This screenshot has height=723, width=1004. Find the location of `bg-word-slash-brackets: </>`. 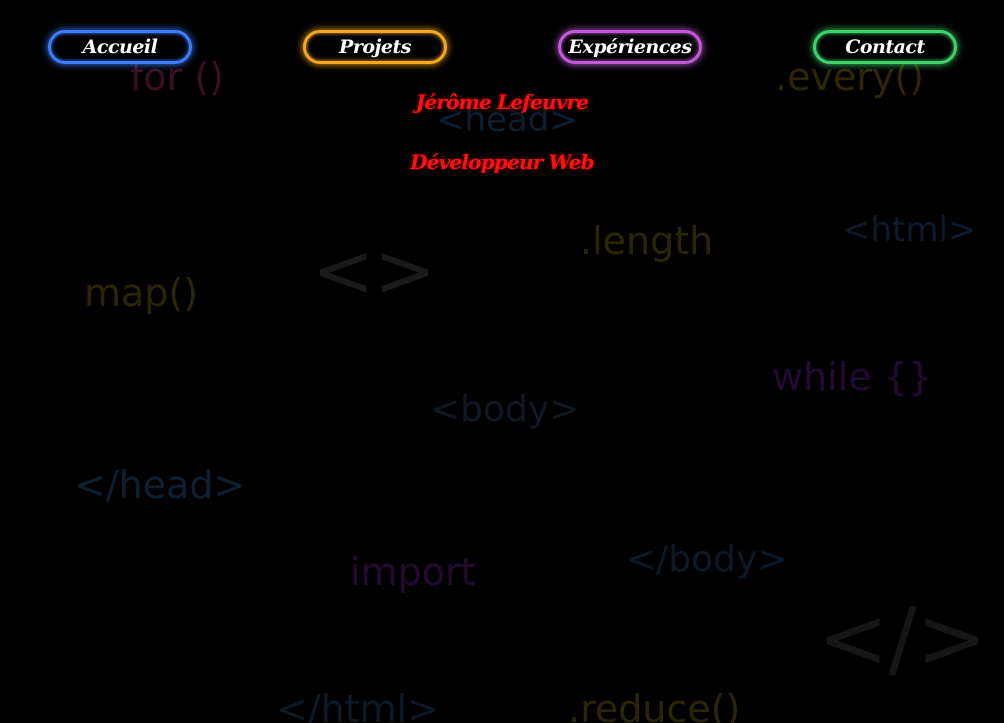

bg-word-slash-brackets: </> is located at coordinates (903, 638).